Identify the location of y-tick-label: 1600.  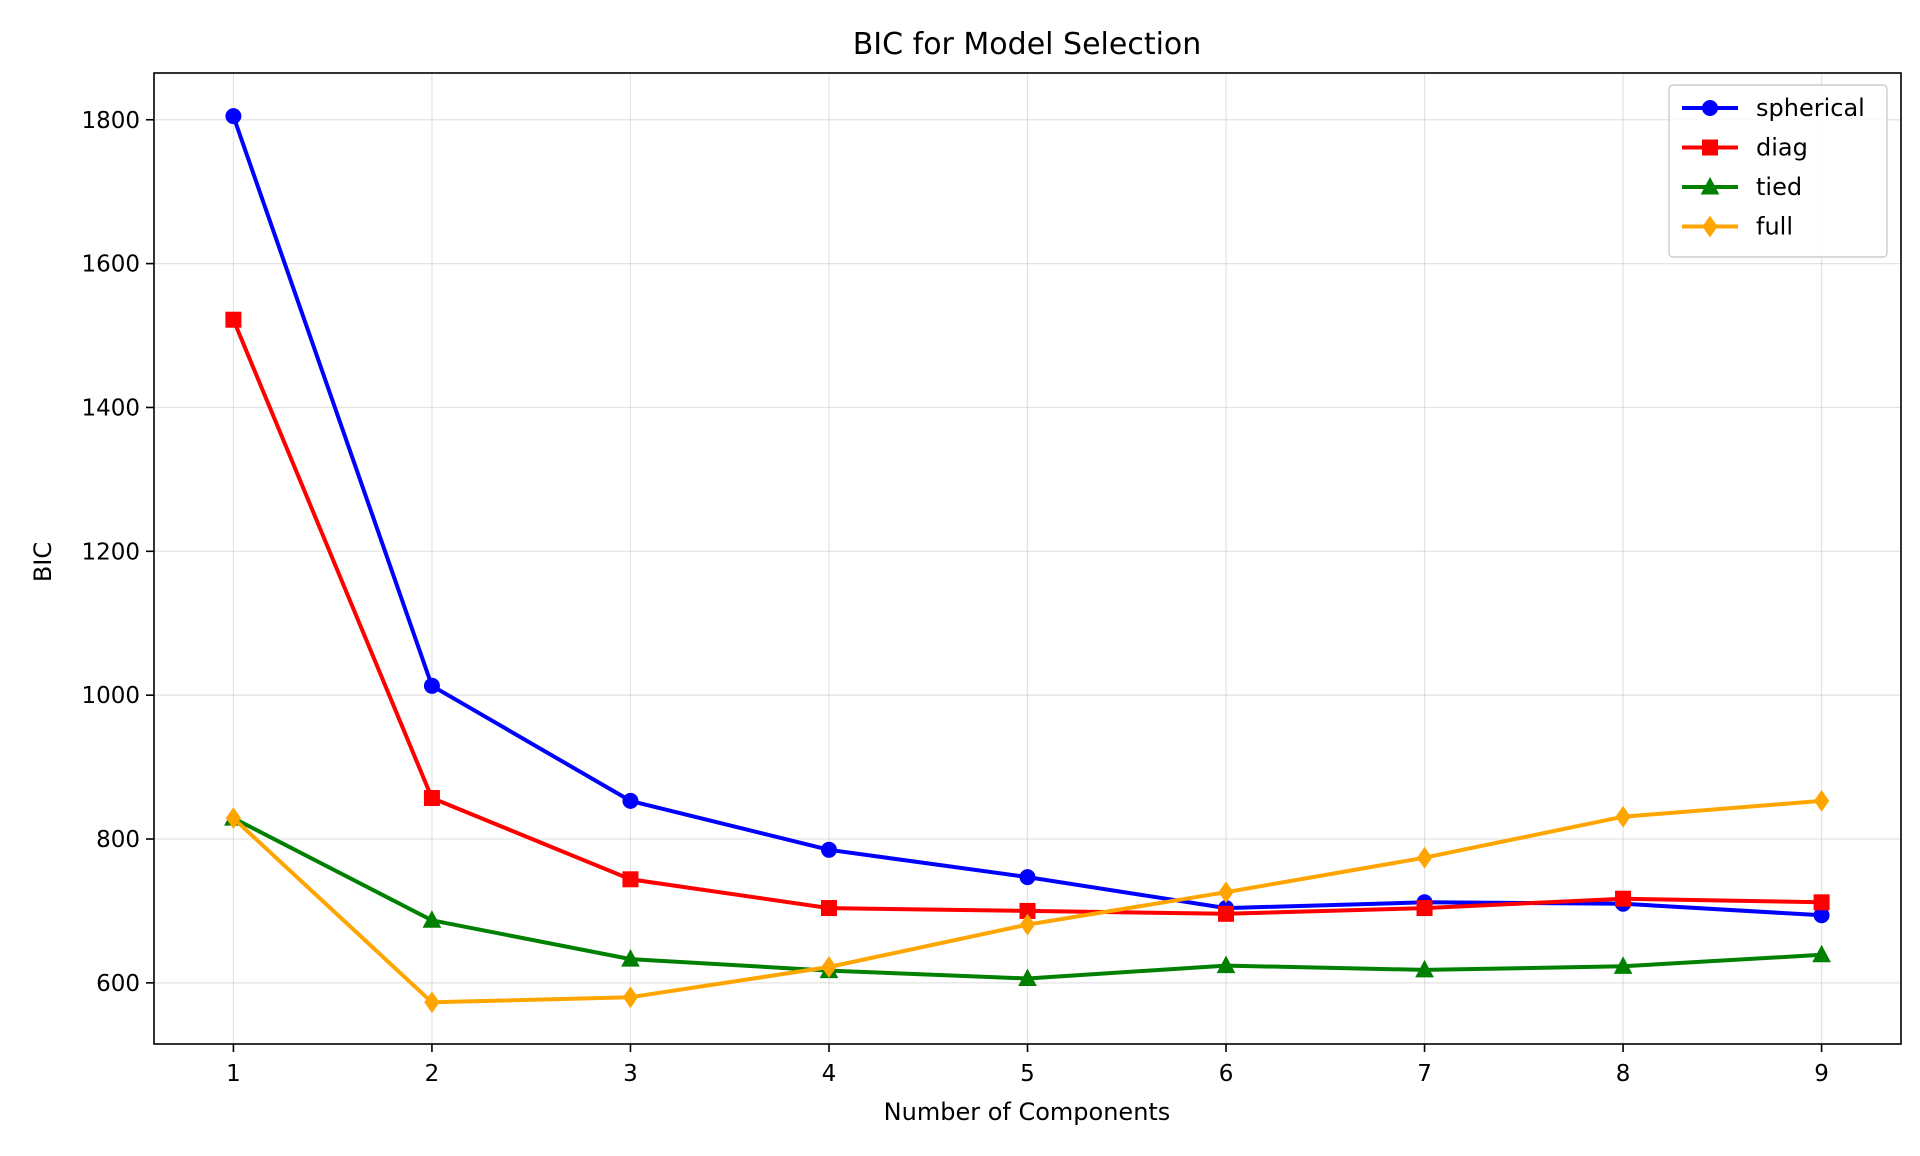
(110, 265).